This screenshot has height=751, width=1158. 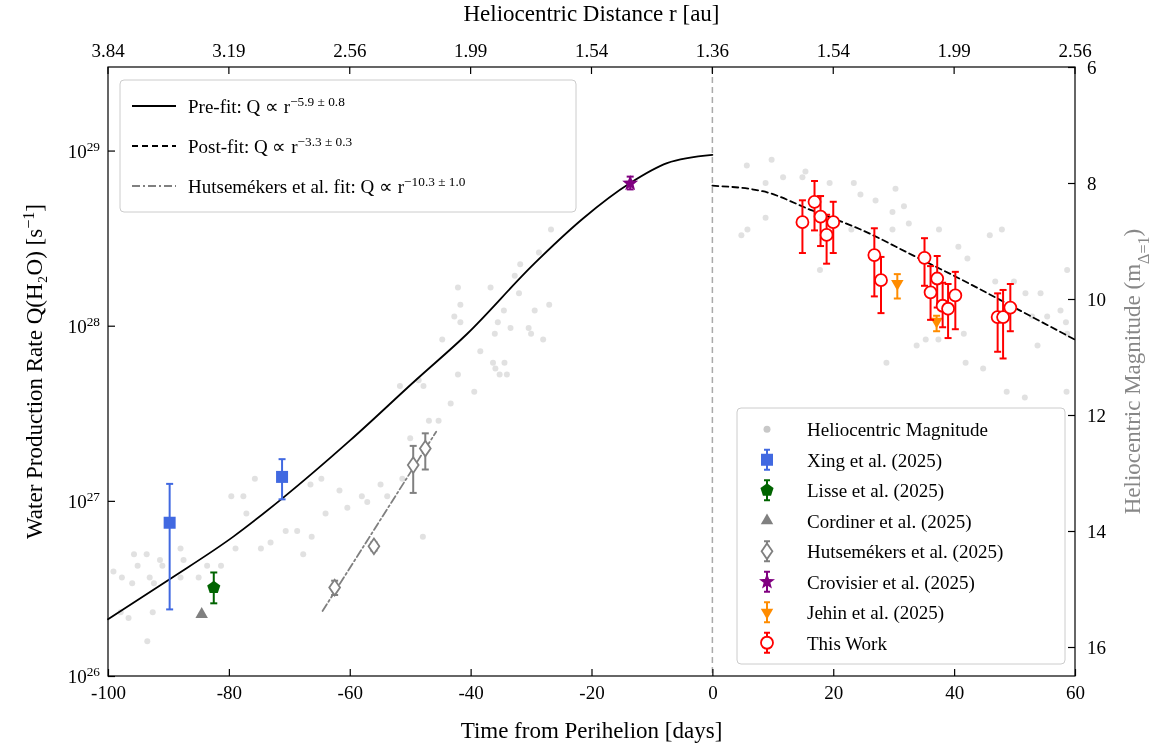 What do you see at coordinates (905, 552) in the screenshot?
I see `legend-label: Hutsemékers et al. (2025)` at bounding box center [905, 552].